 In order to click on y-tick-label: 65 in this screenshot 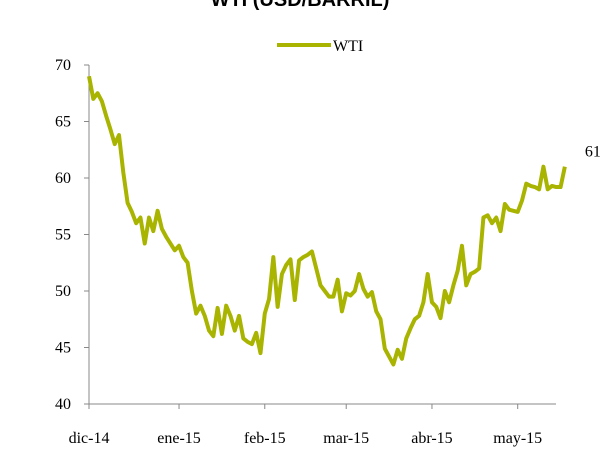, I will do `click(63, 122)`.